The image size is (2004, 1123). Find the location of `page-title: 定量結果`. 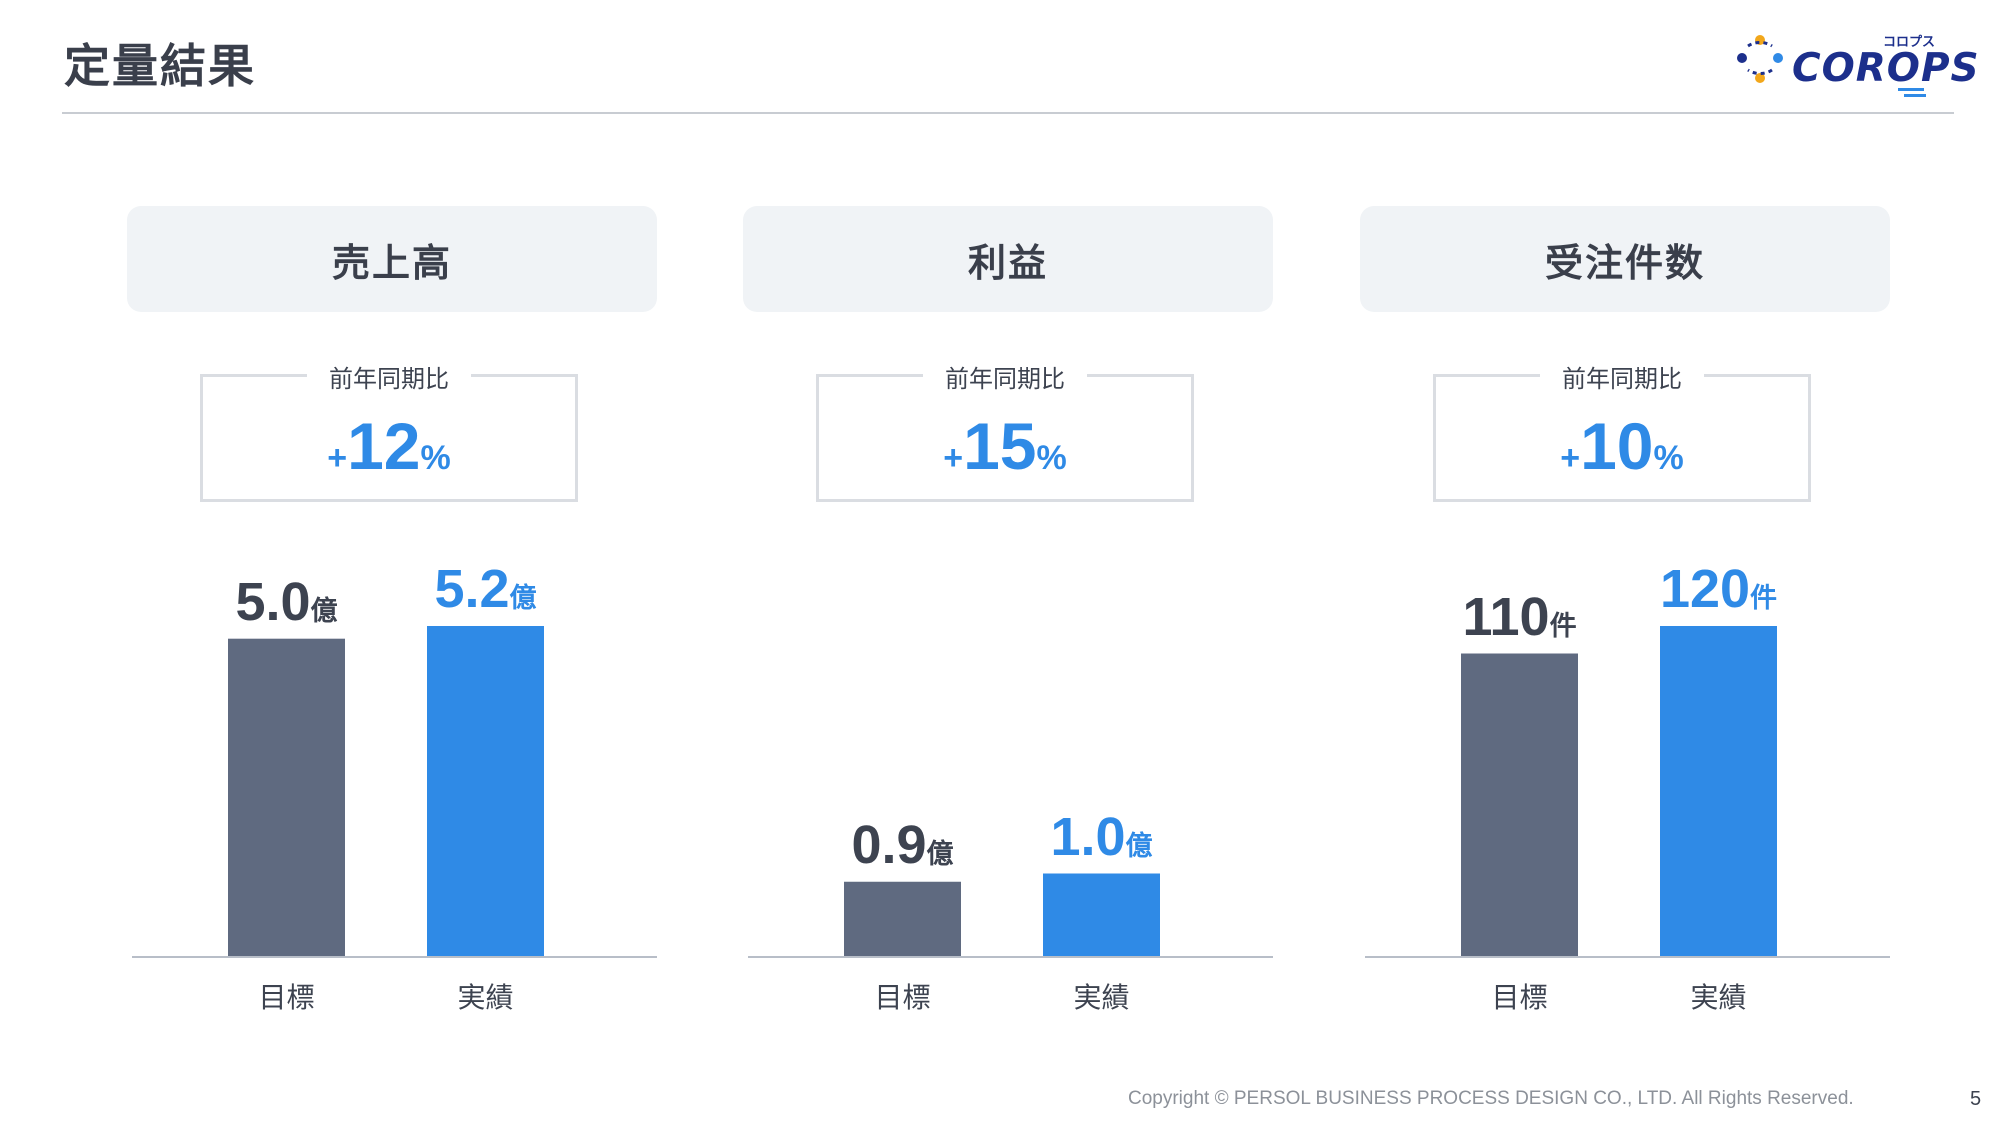

page-title: 定量結果 is located at coordinates (160, 63).